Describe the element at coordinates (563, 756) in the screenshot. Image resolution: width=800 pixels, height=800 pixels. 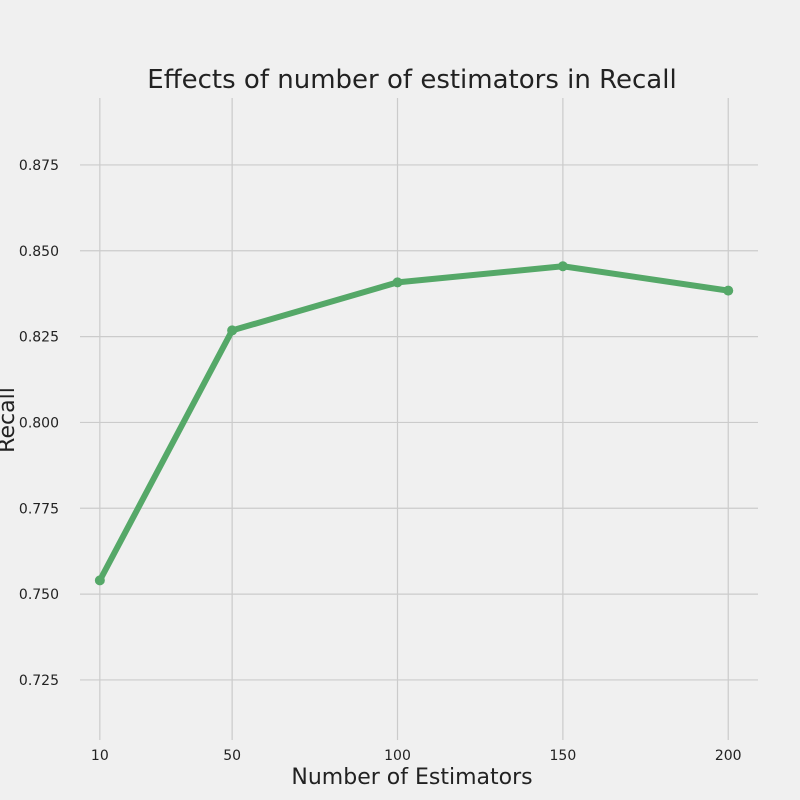
I see `x-tick-label: 150` at that location.